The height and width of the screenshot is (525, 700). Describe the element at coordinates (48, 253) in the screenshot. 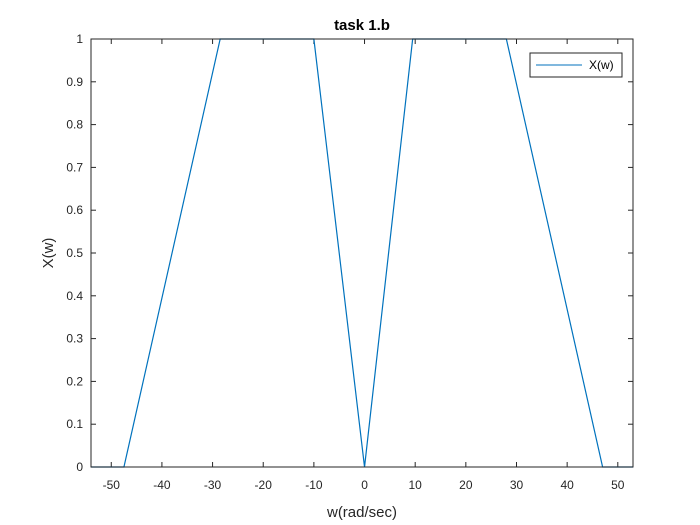

I see `y-axis-label: X(w)` at that location.